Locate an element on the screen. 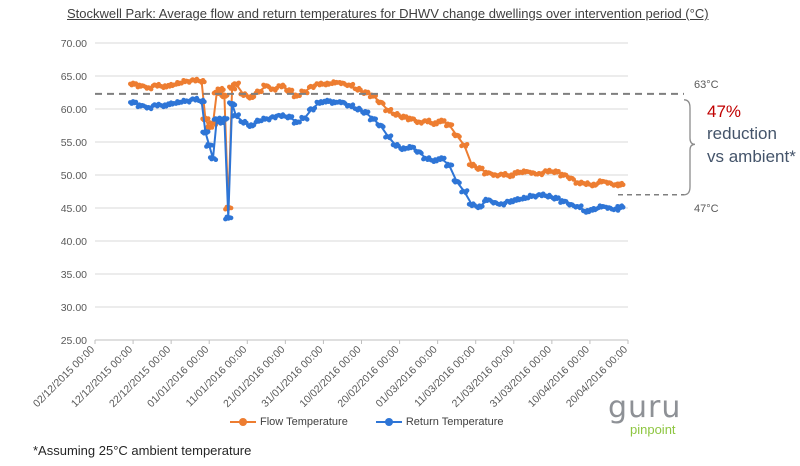  chart-legend: Flow Temperature Return Temperature is located at coordinates (366, 422).